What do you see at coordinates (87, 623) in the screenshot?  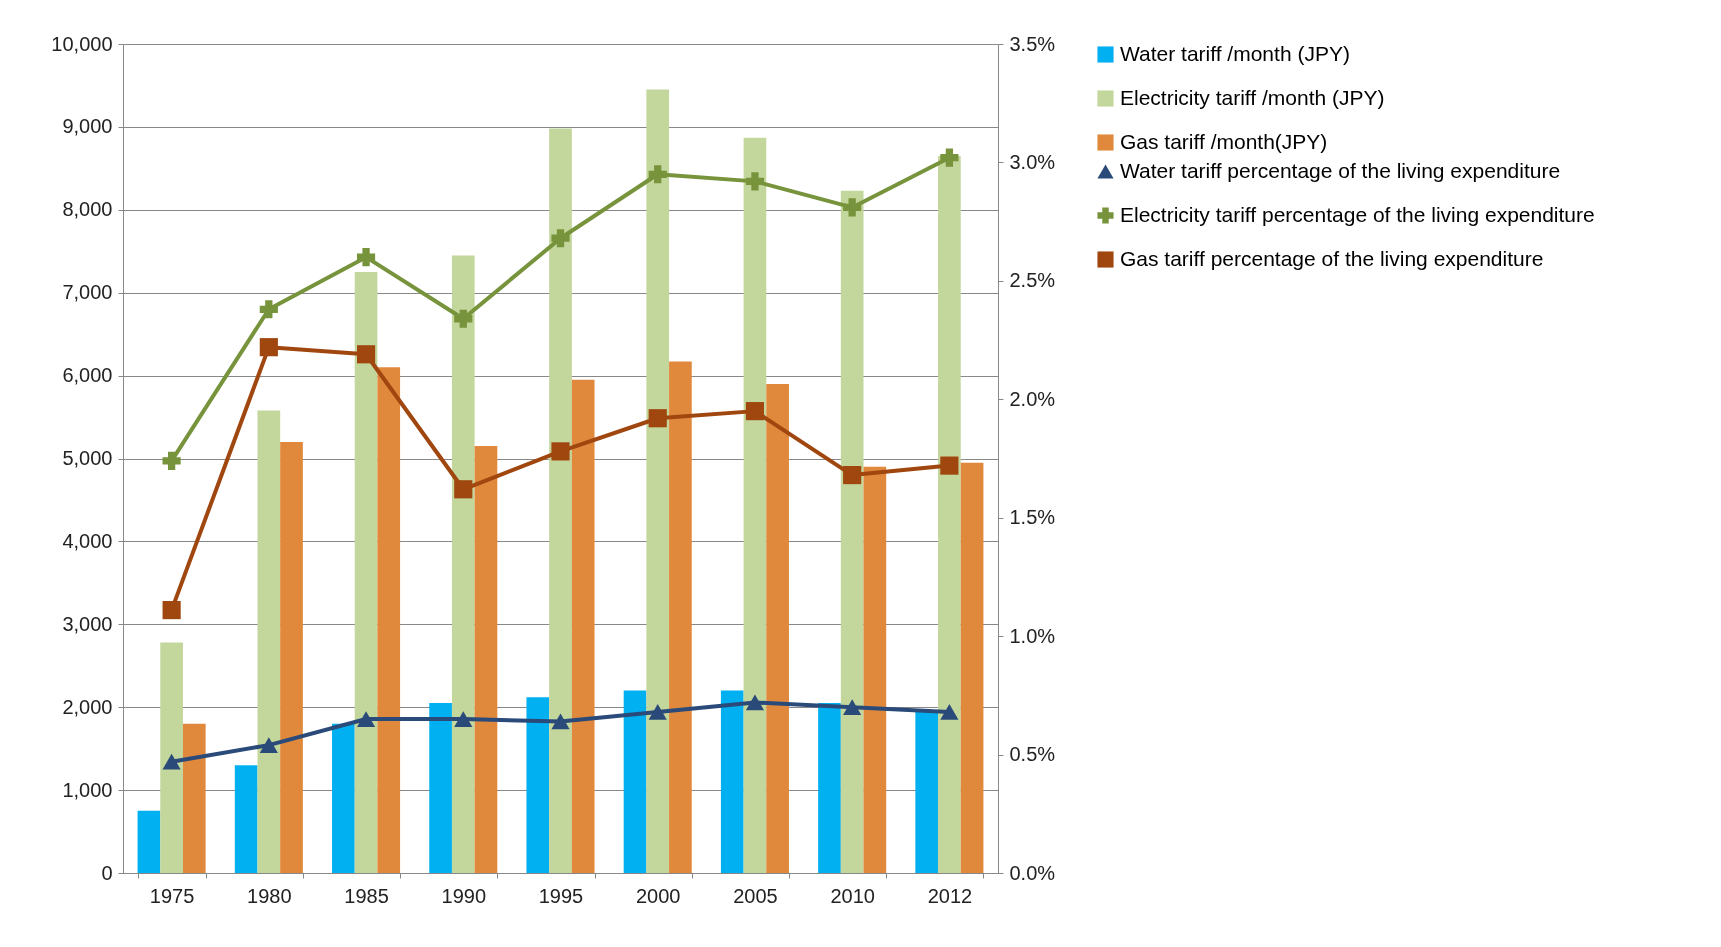 I see `y-tick-label: 3,000` at bounding box center [87, 623].